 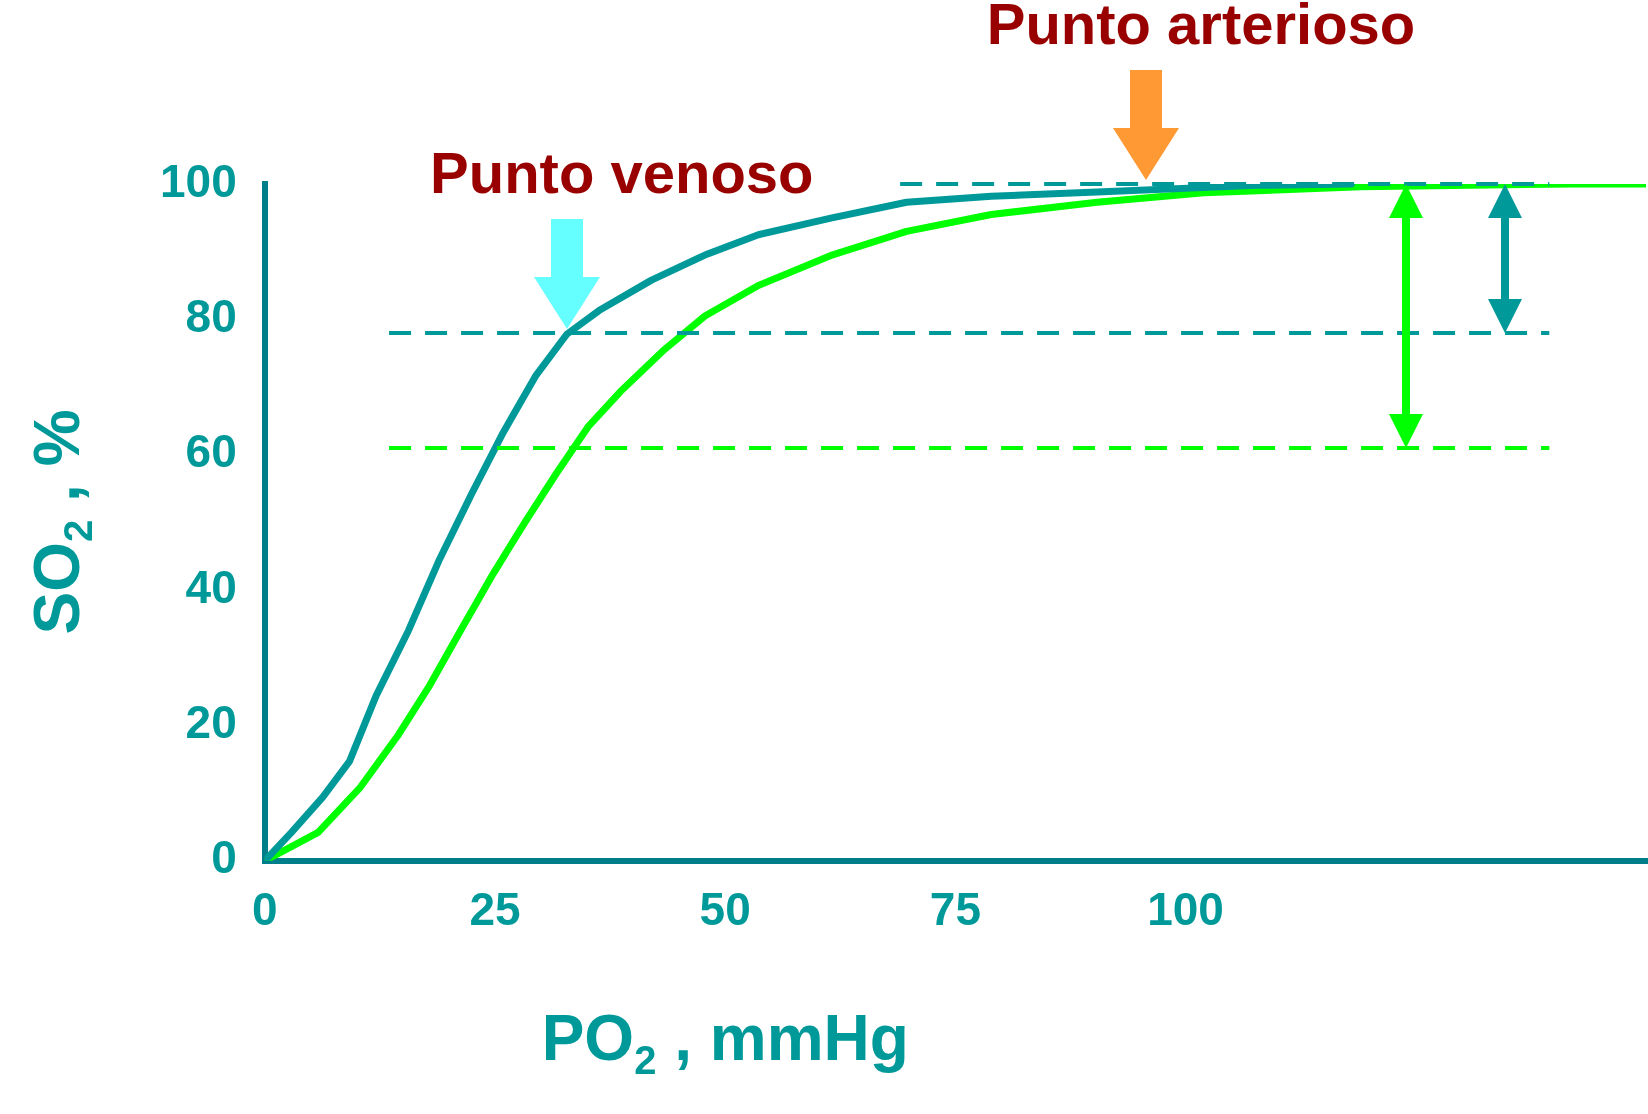 I want to click on annotation: Punto venoso, so click(x=622, y=172).